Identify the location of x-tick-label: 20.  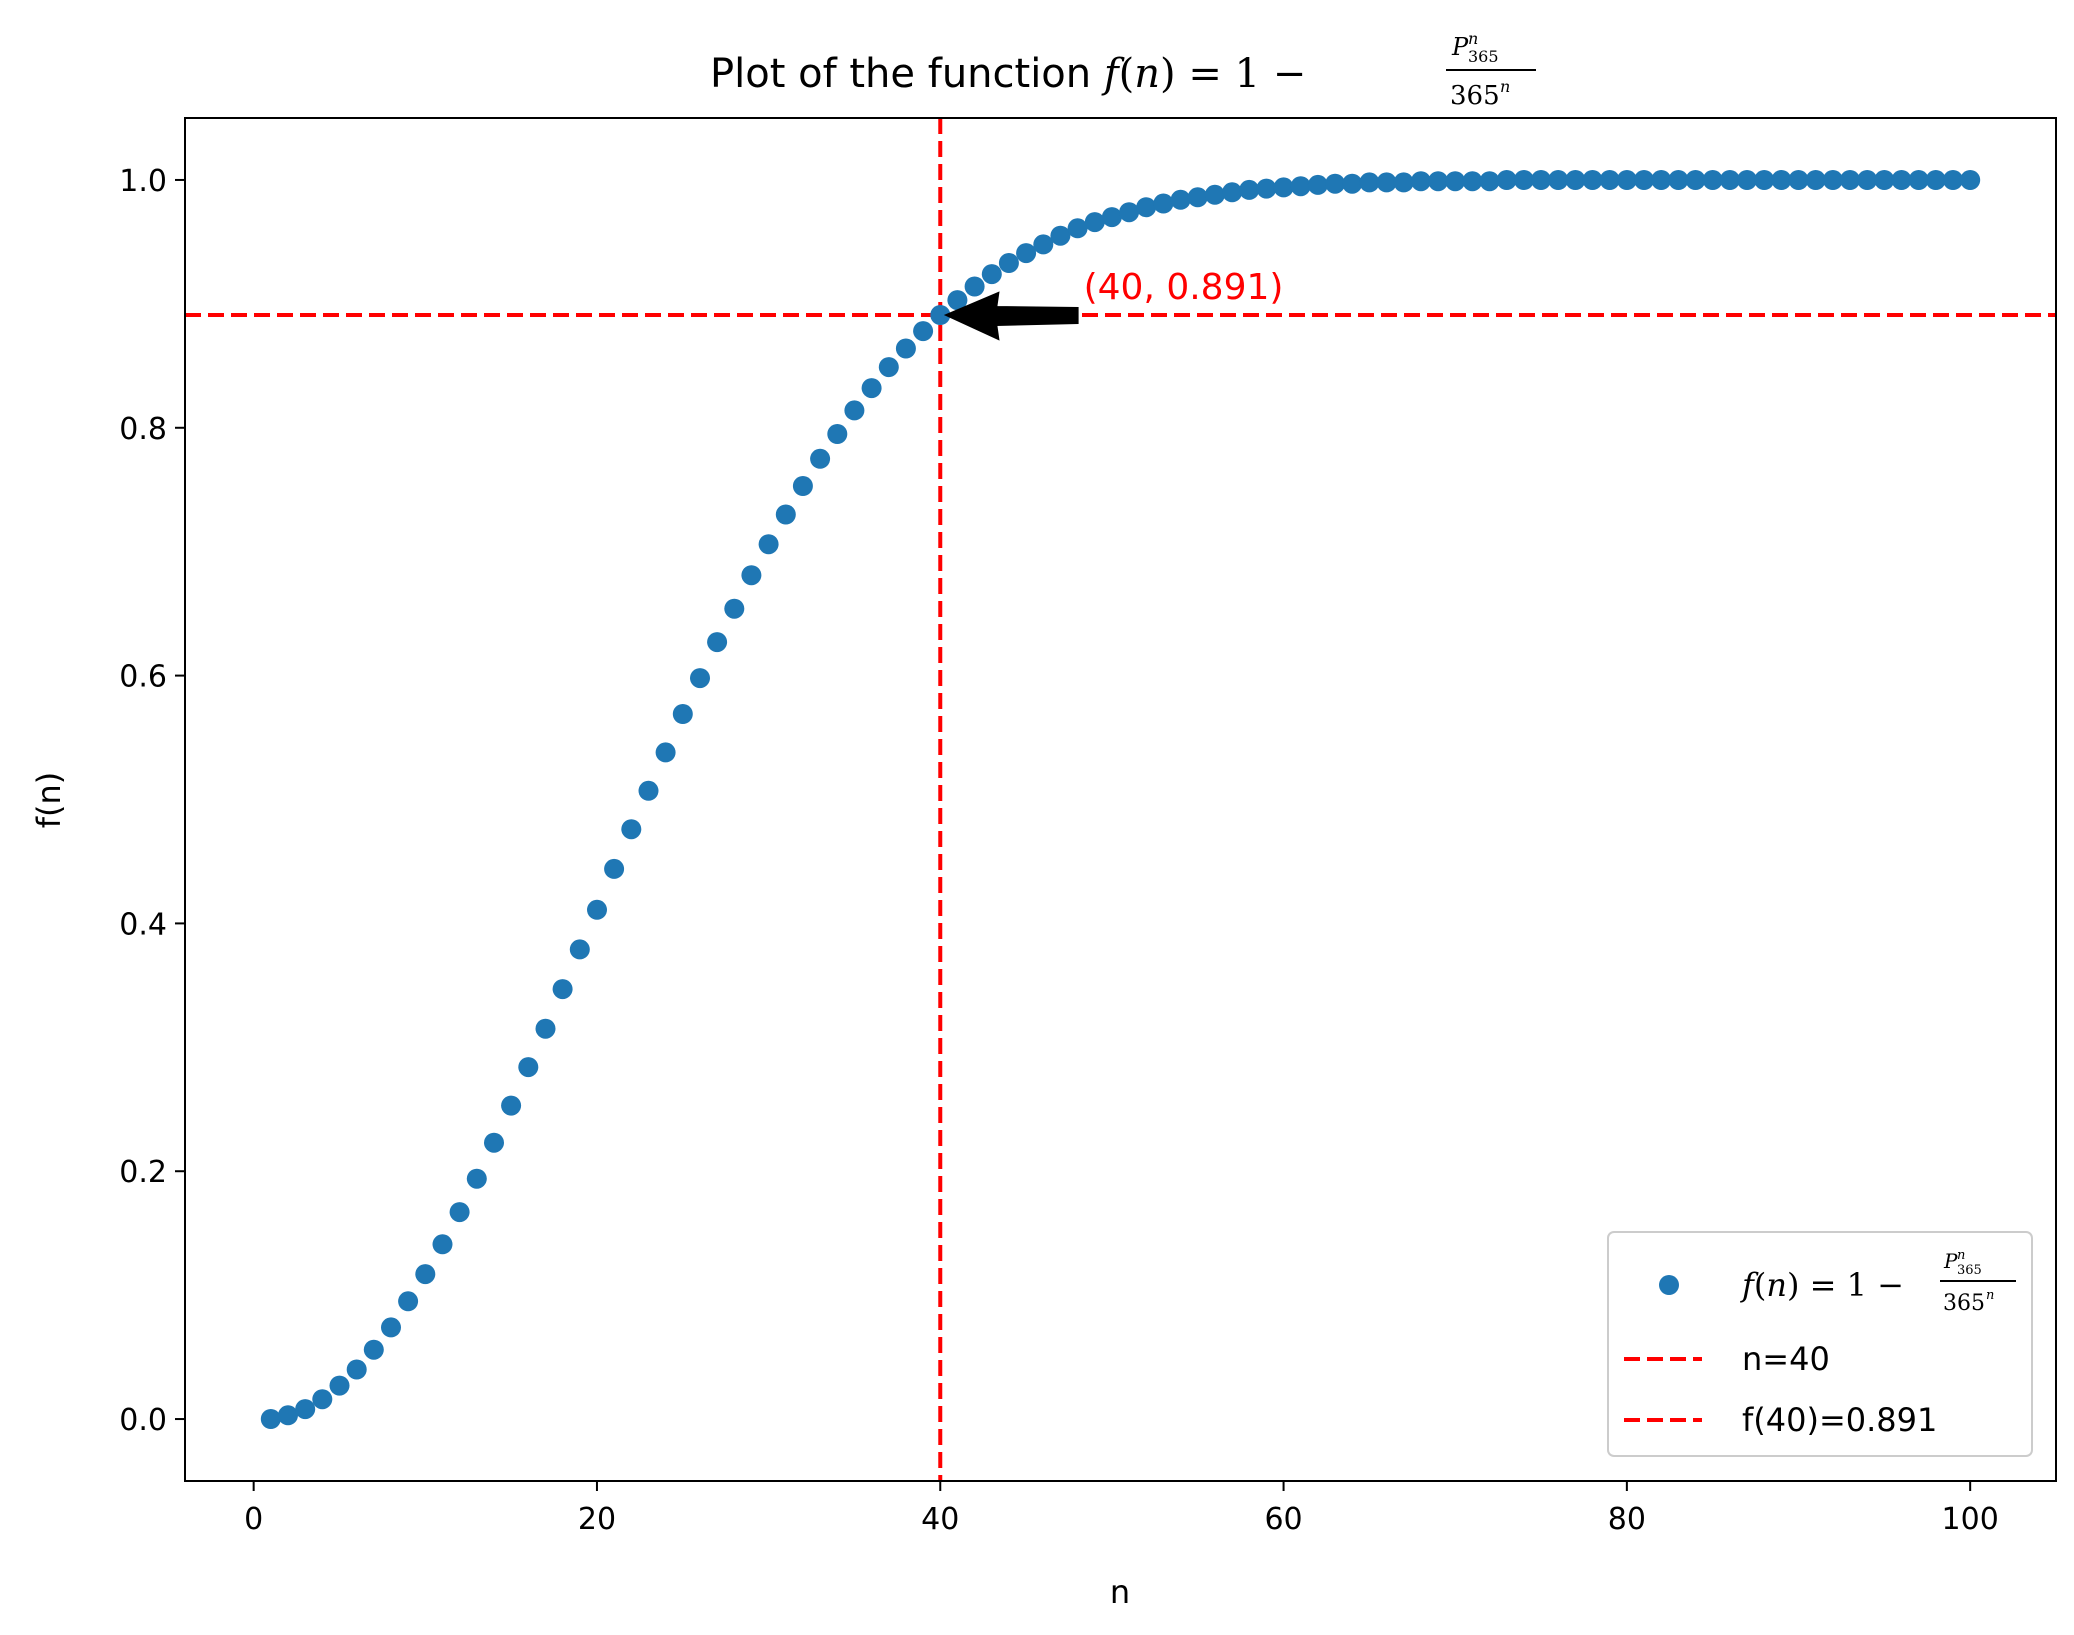
(597, 1519).